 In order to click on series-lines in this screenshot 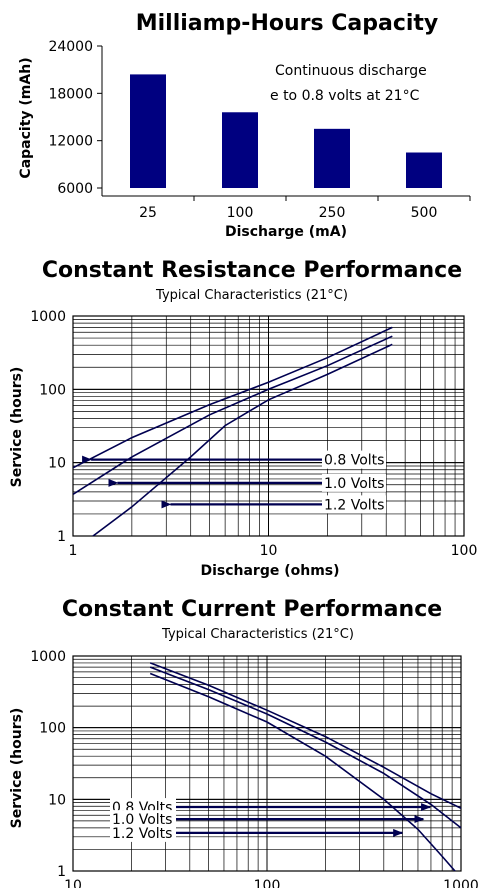, I will do `click(305, 766)`.